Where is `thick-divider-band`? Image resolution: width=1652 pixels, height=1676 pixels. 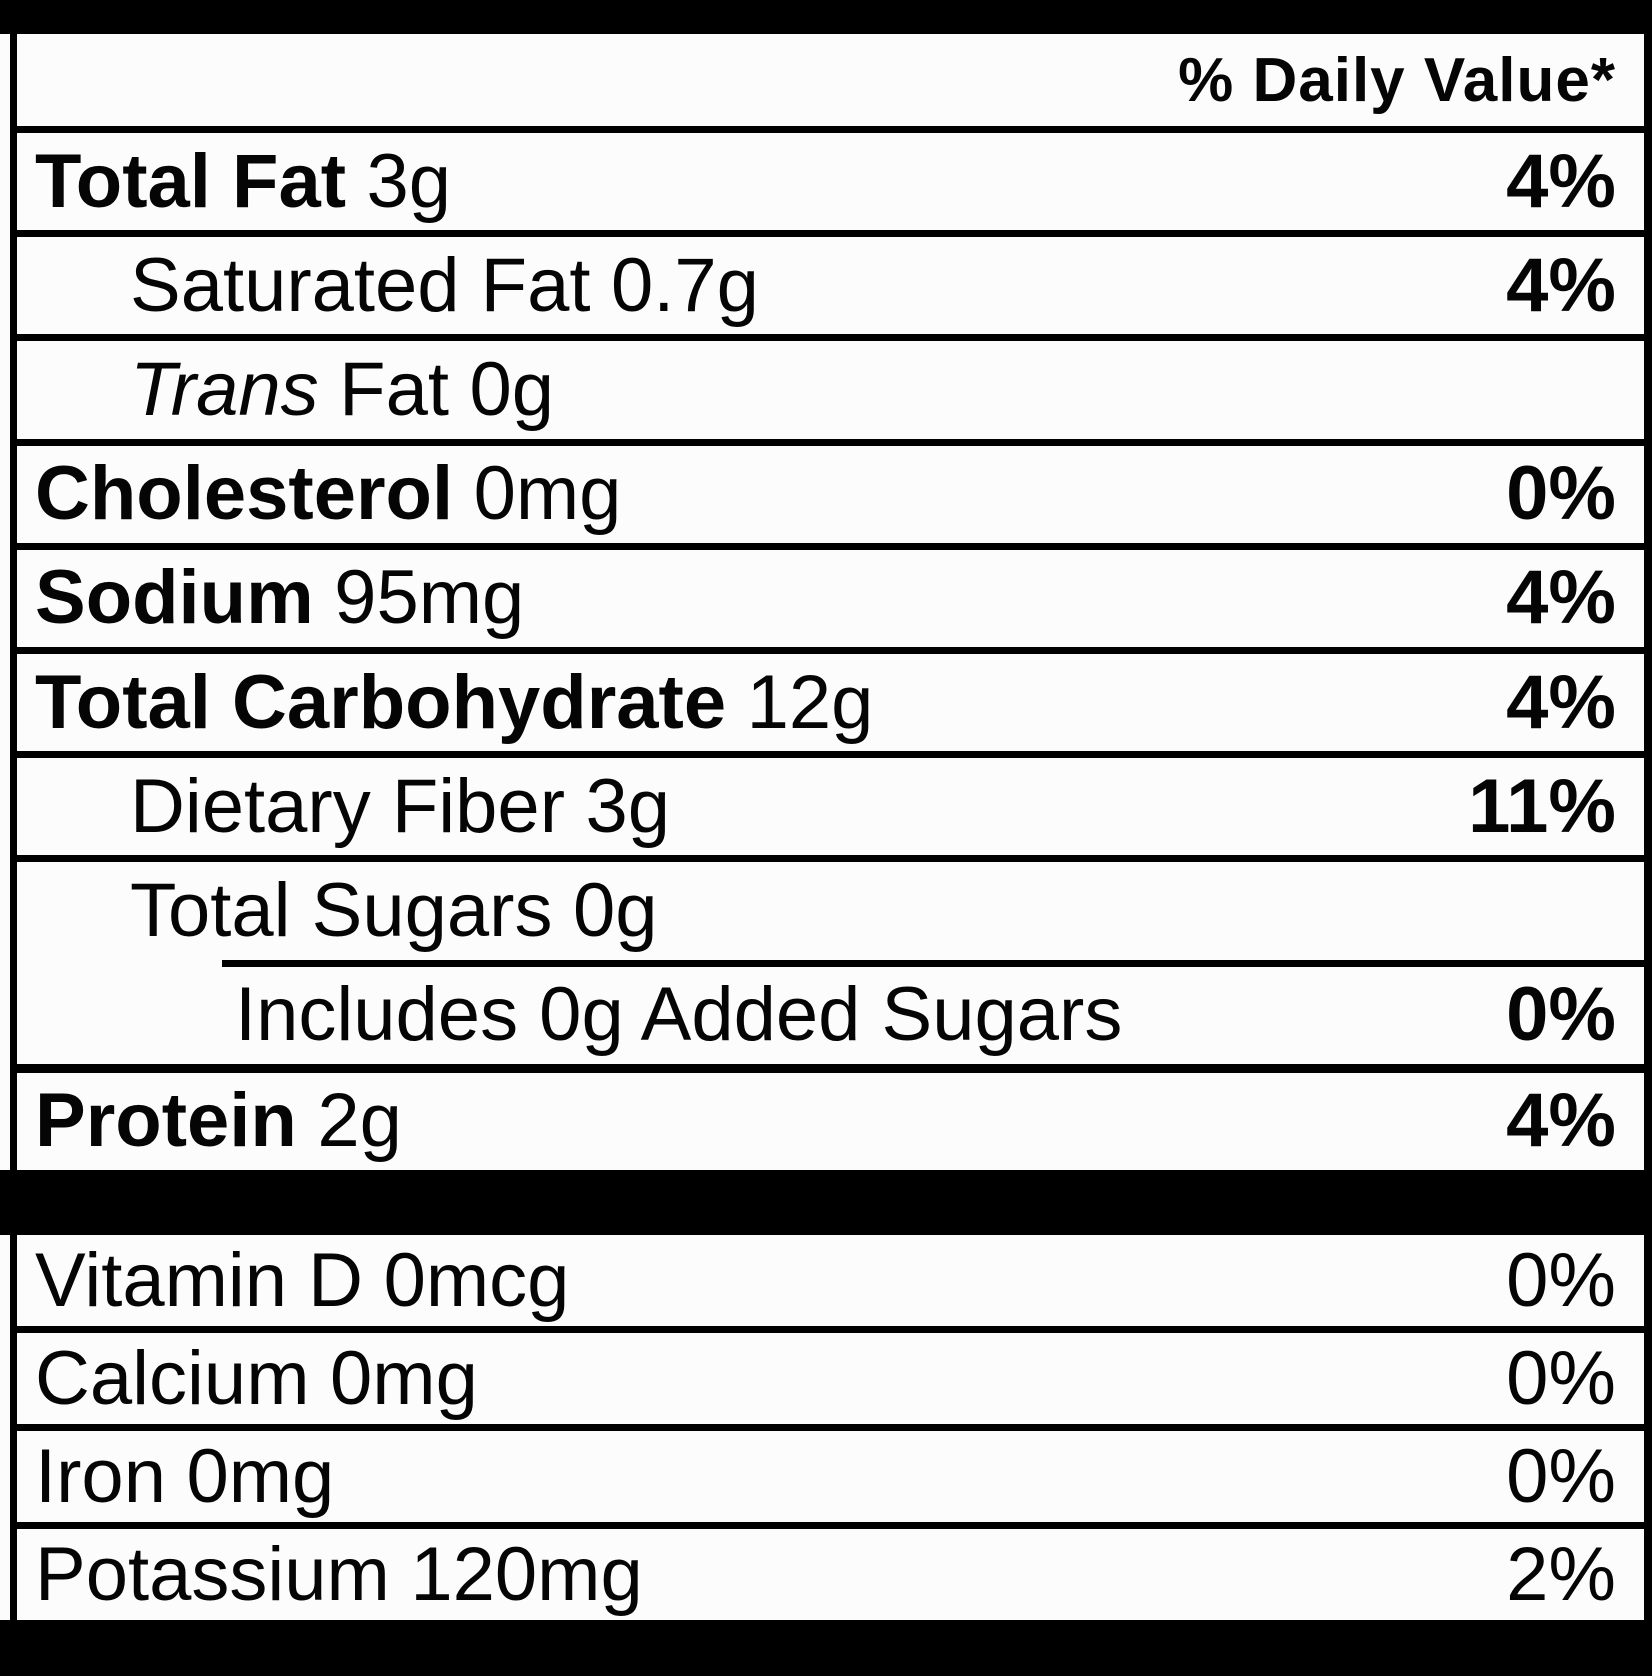 thick-divider-band is located at coordinates (826, 1202).